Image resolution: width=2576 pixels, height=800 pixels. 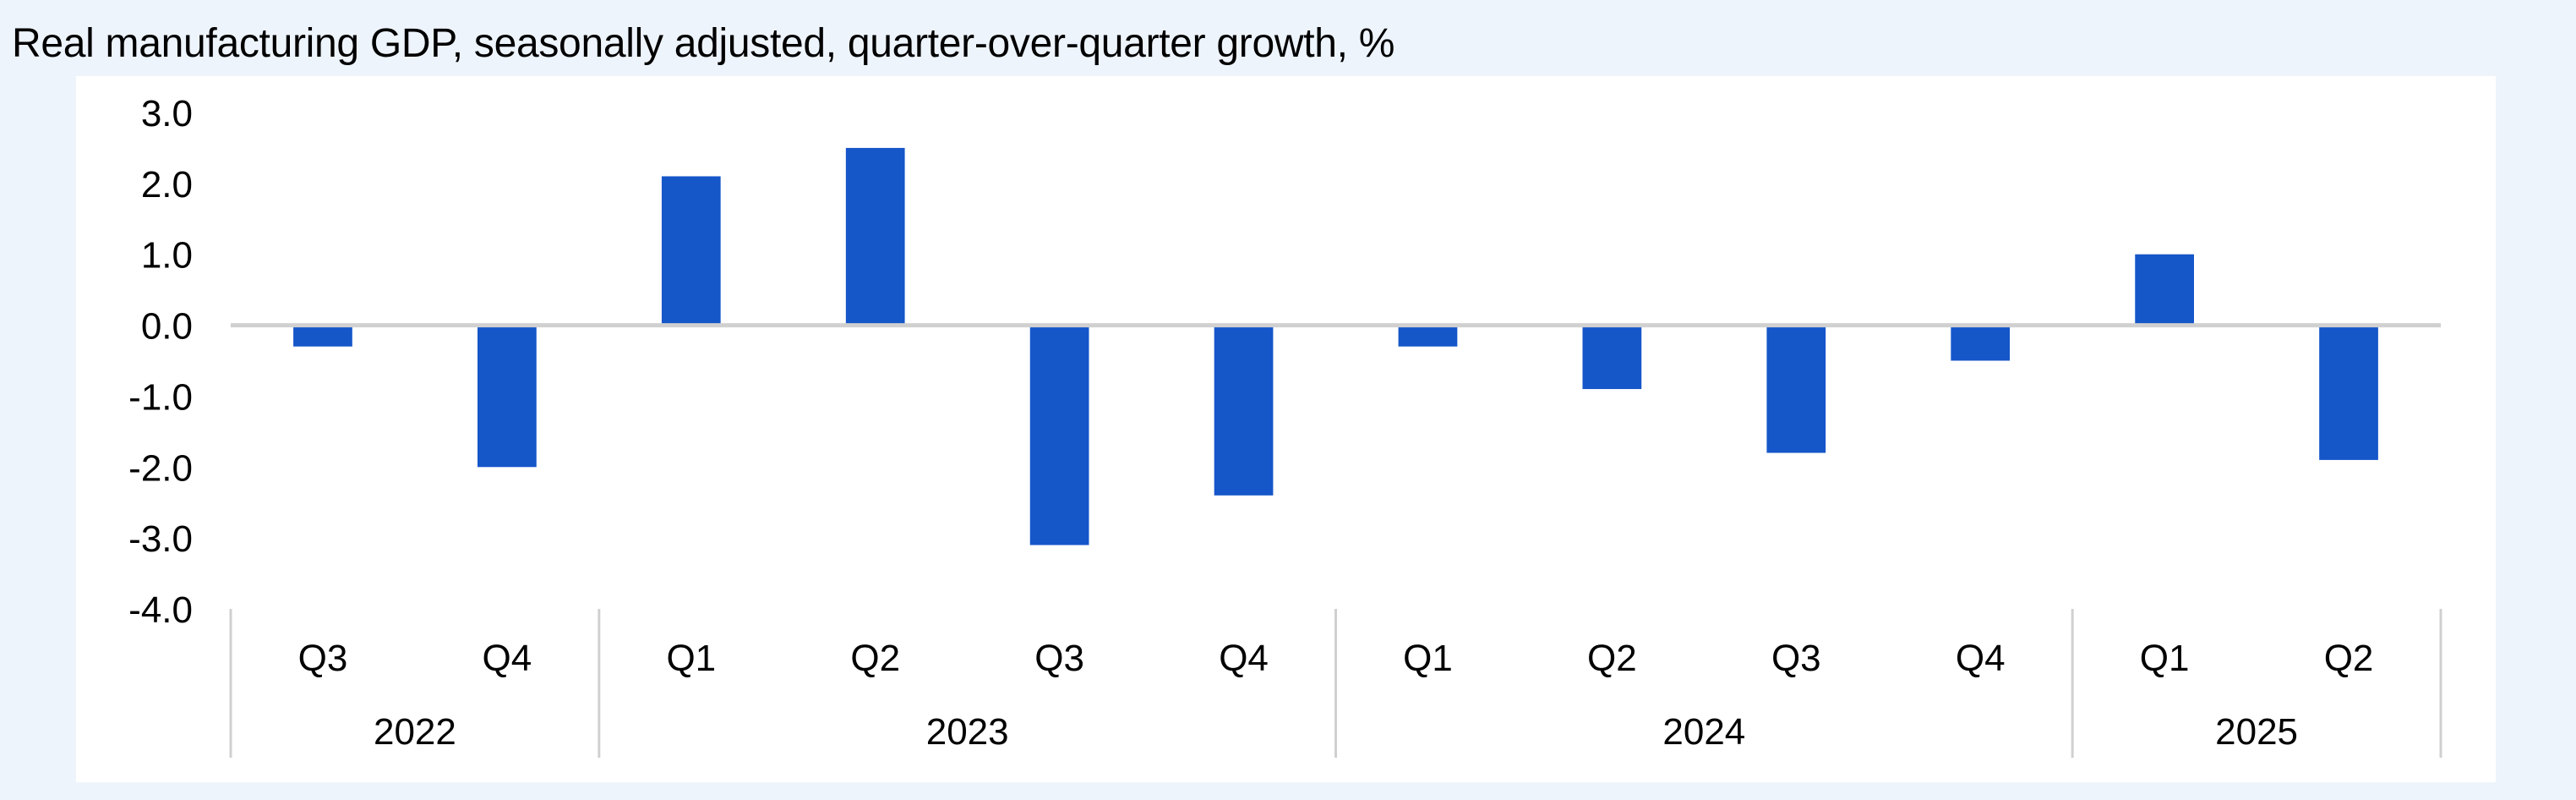 What do you see at coordinates (968, 732) in the screenshot?
I see `x-group-label: 2023` at bounding box center [968, 732].